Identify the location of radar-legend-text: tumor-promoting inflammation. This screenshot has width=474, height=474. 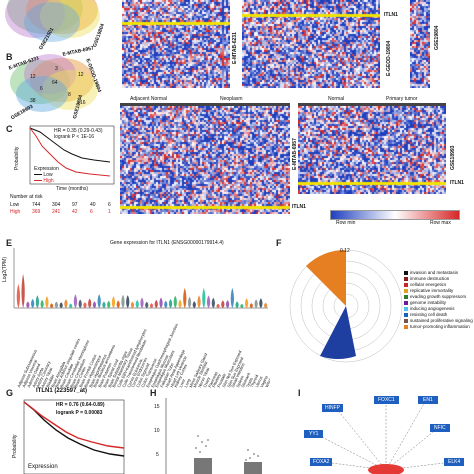
(440, 326).